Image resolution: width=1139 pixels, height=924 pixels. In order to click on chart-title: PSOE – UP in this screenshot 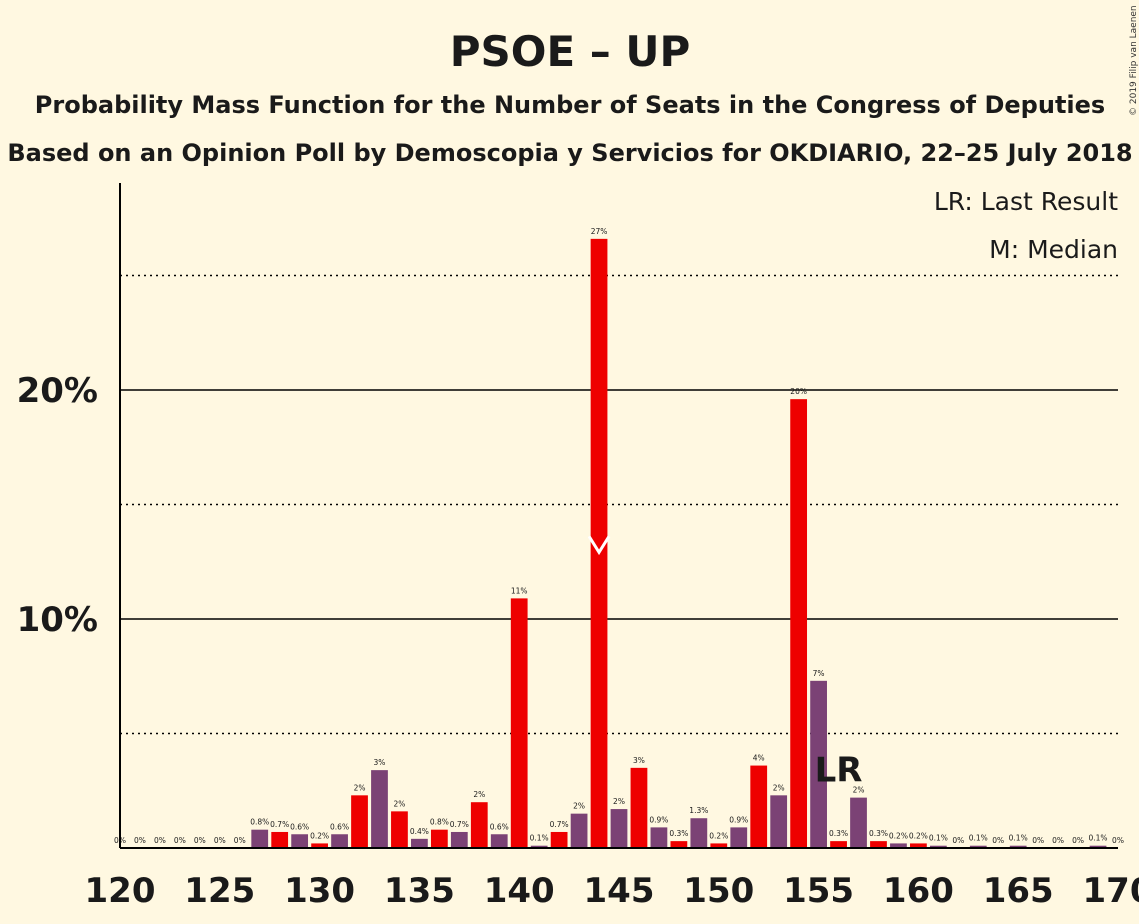, I will do `click(570, 51)`.